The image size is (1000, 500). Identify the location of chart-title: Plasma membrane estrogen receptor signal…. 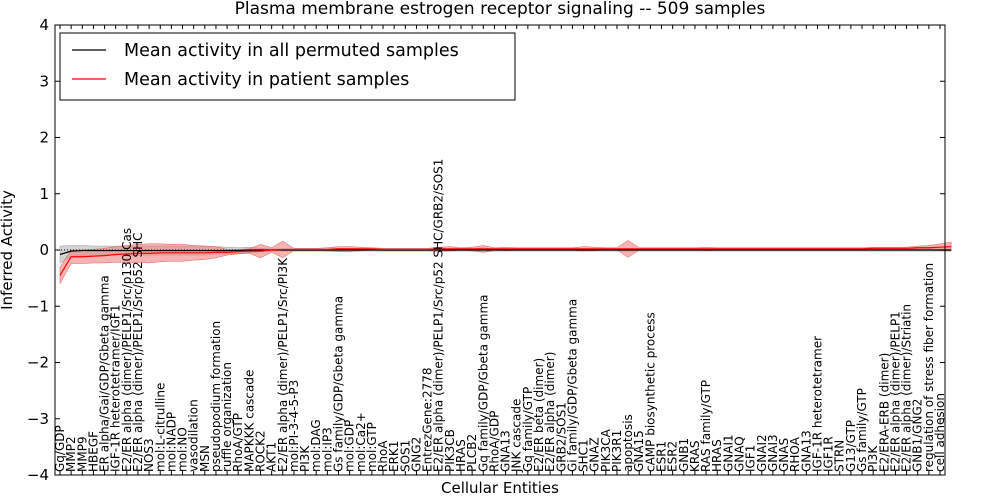
(500, 9).